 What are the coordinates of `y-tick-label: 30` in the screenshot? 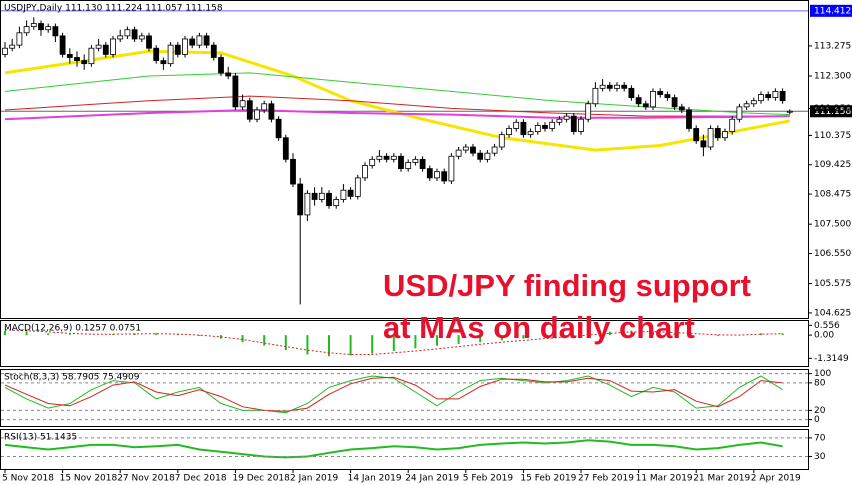 It's located at (820, 457).